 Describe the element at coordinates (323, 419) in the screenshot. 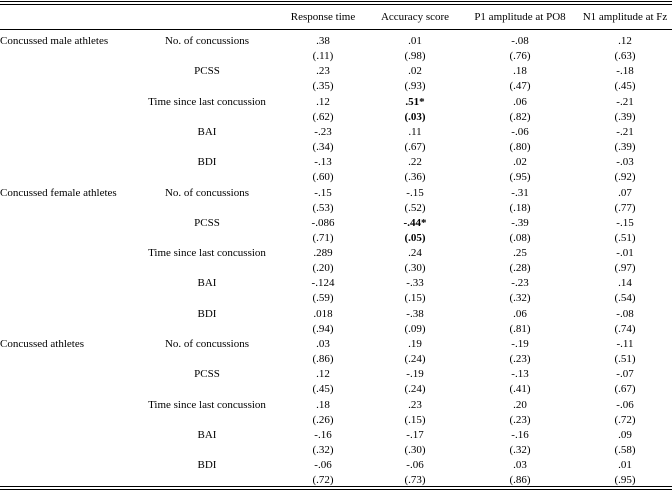

I see `p-value-cell: (.26)` at that location.